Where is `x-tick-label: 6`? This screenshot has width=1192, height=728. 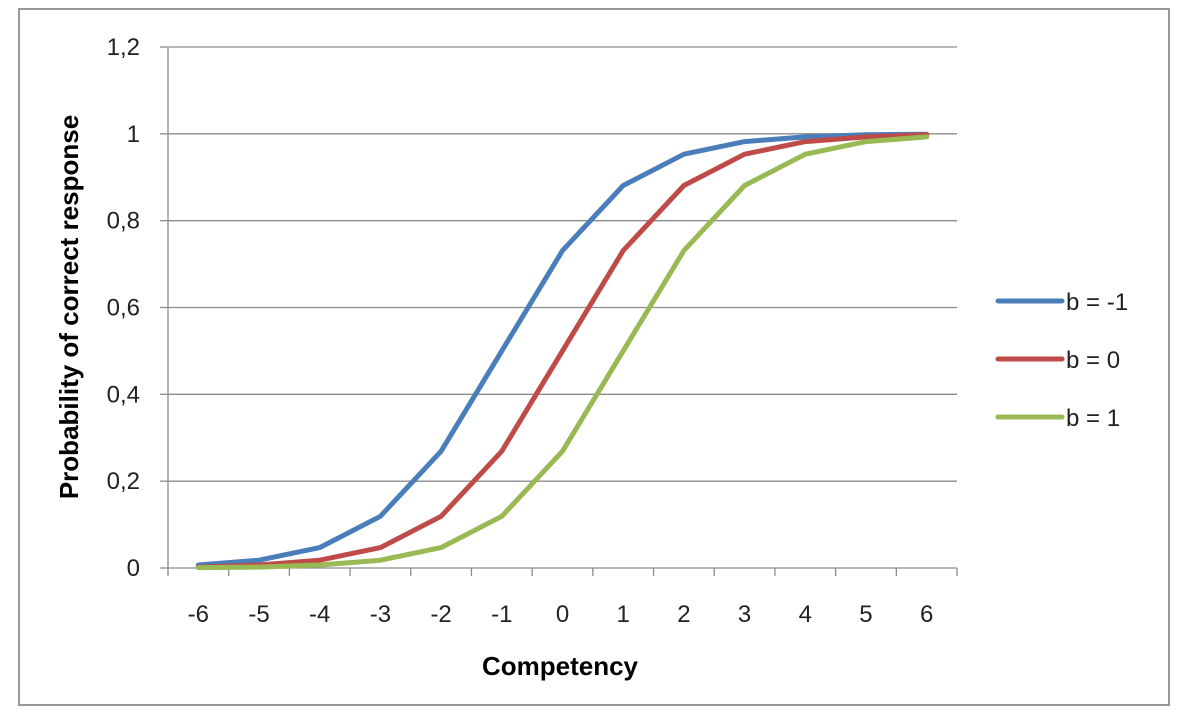
x-tick-label: 6 is located at coordinates (926, 614).